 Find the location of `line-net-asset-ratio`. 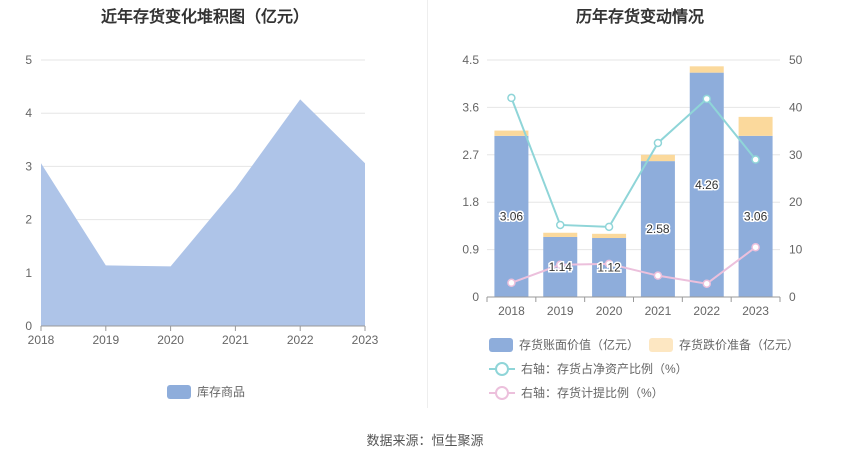

line-net-asset-ratio is located at coordinates (633, 162).